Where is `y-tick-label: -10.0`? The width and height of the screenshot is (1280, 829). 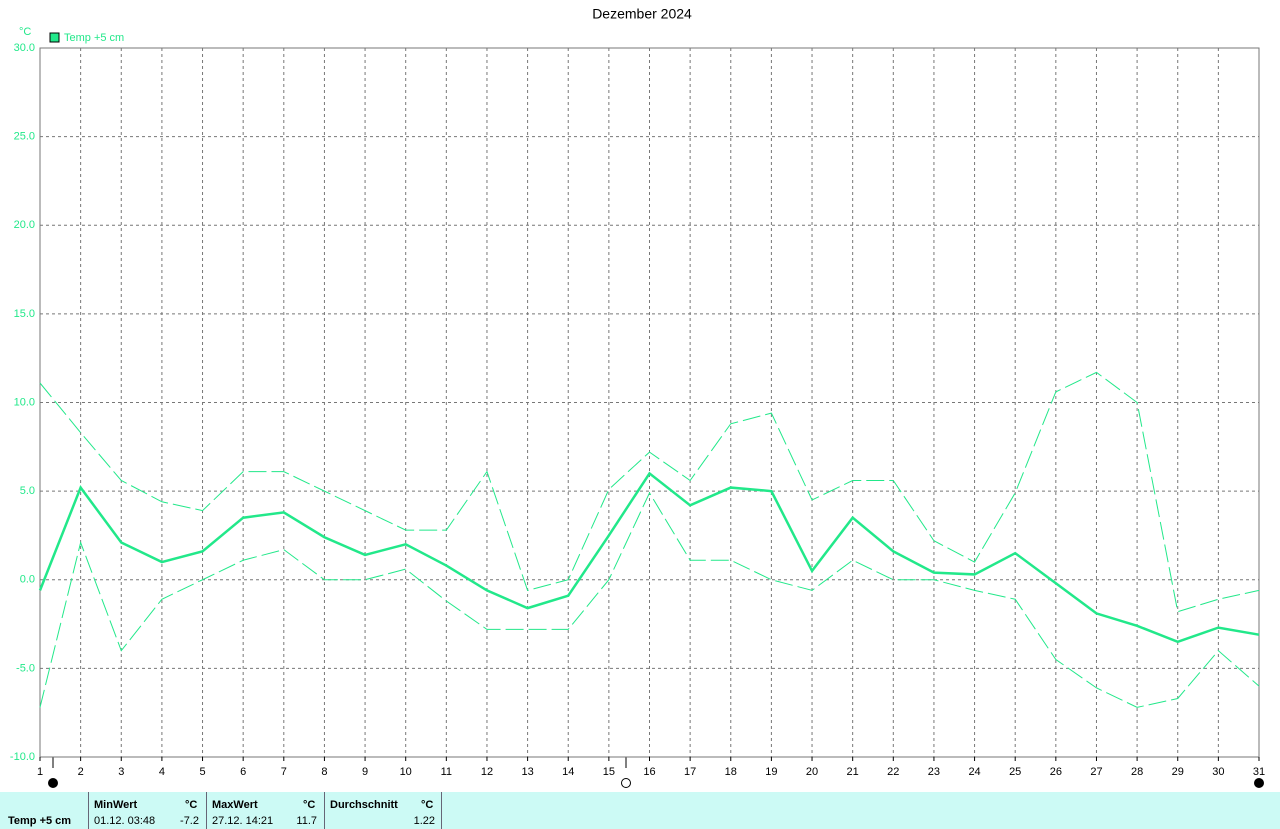 y-tick-label: -10.0 is located at coordinates (22, 757).